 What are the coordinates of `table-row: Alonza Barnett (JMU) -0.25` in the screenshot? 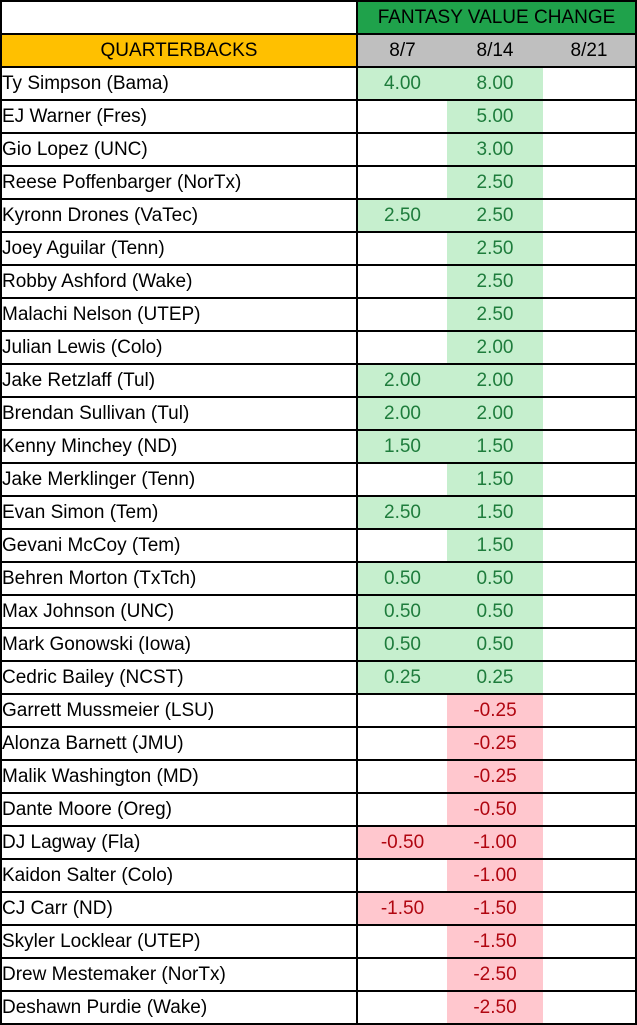 It's located at (318, 743).